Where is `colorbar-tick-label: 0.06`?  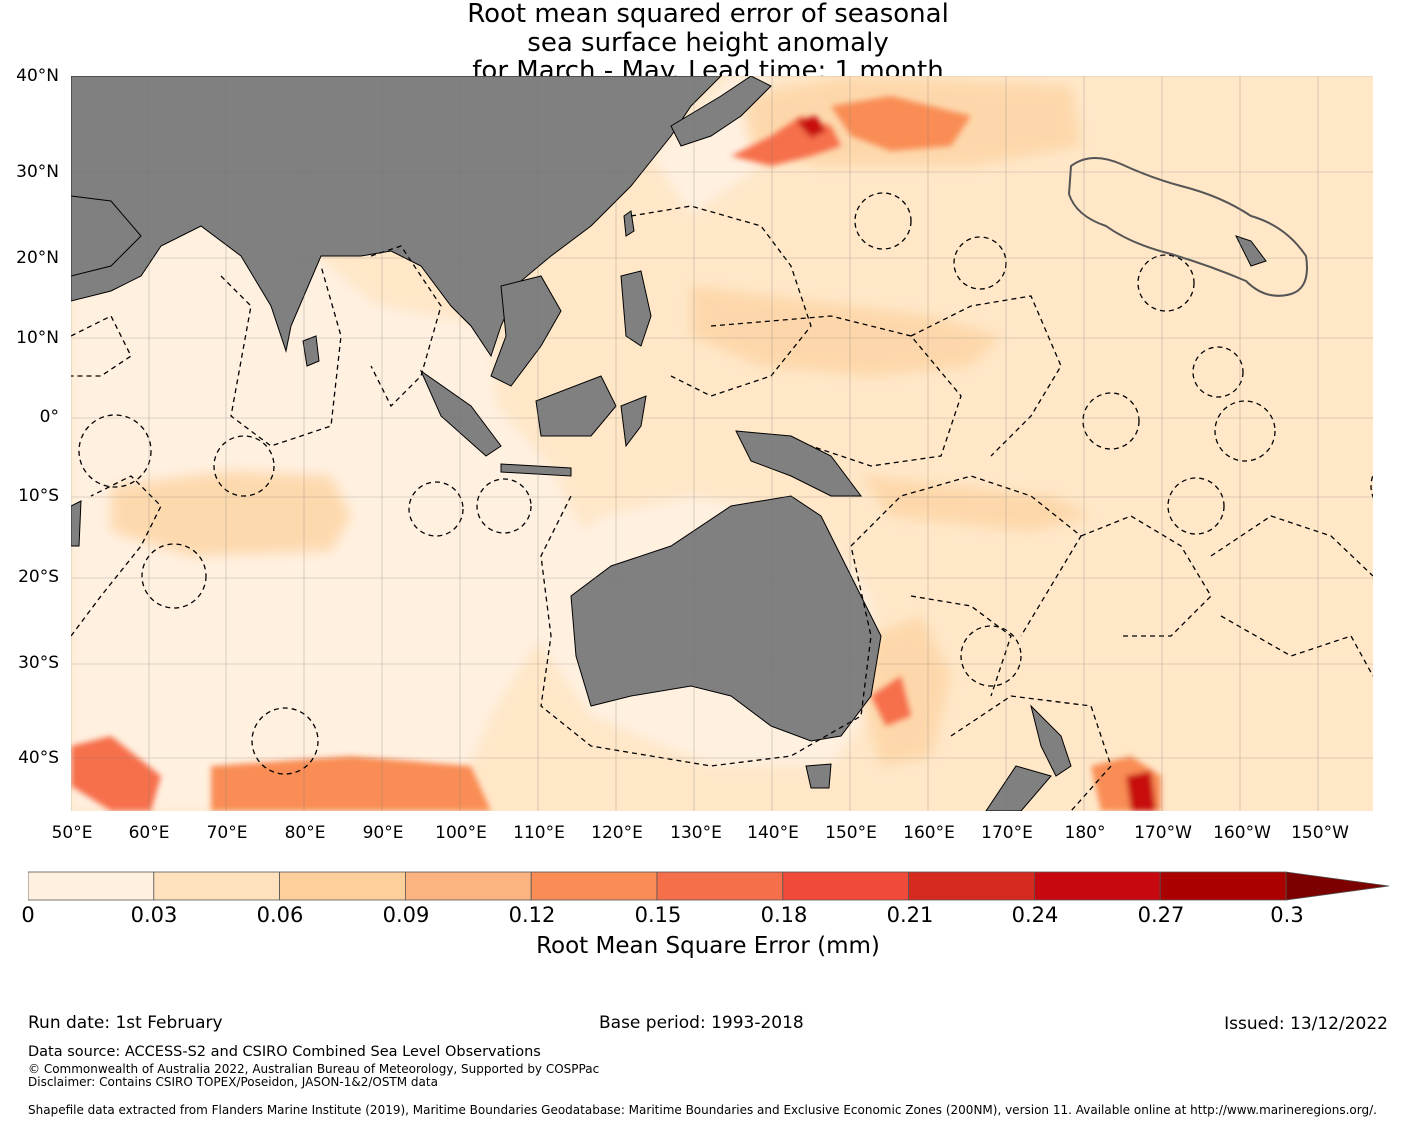 colorbar-tick-label: 0.06 is located at coordinates (280, 915).